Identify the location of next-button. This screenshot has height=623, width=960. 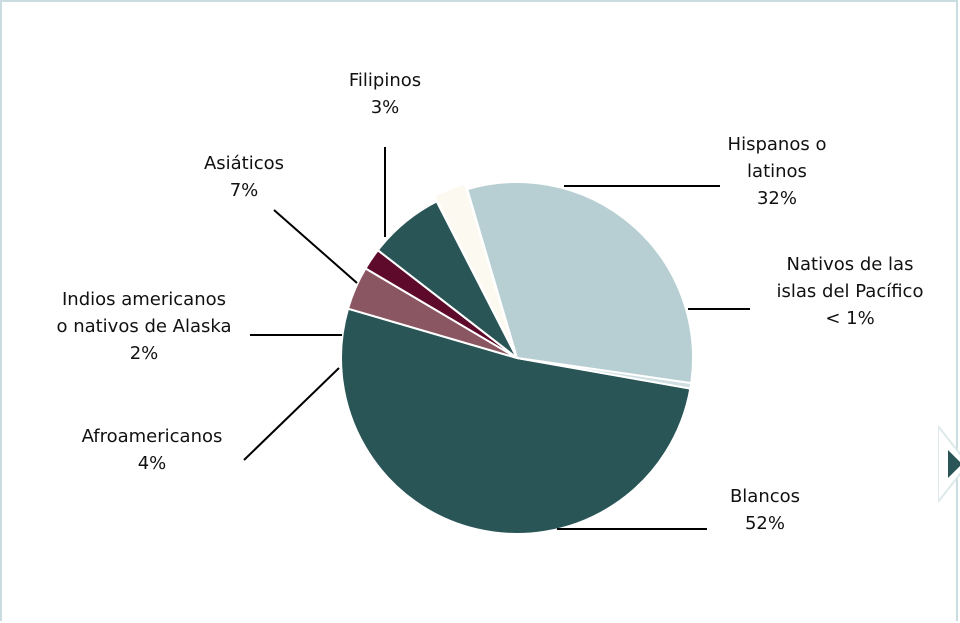
(949, 464).